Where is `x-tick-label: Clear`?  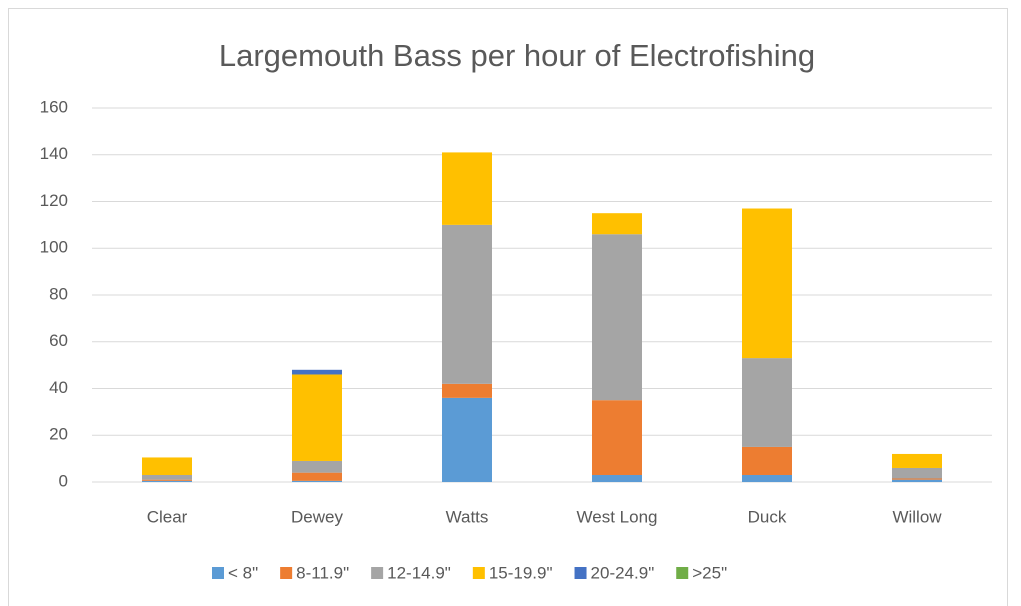 x-tick-label: Clear is located at coordinates (167, 516).